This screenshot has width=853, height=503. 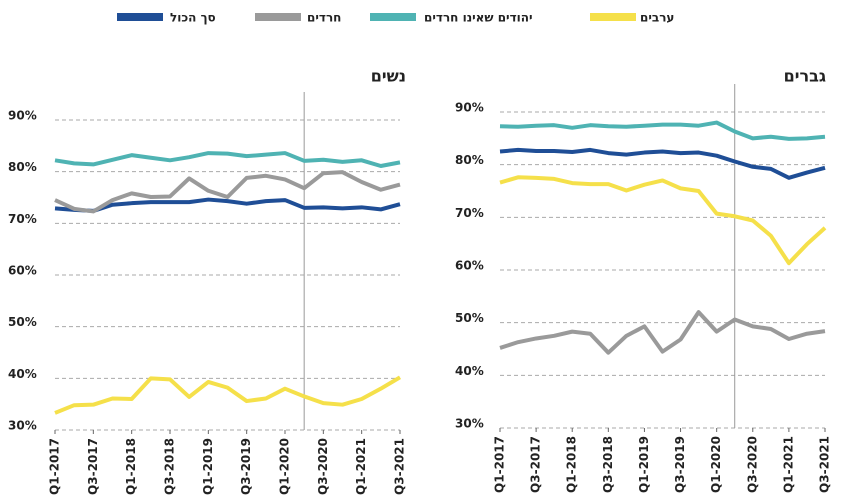 I want to click on legend-label: חרדים, so click(x=324, y=18).